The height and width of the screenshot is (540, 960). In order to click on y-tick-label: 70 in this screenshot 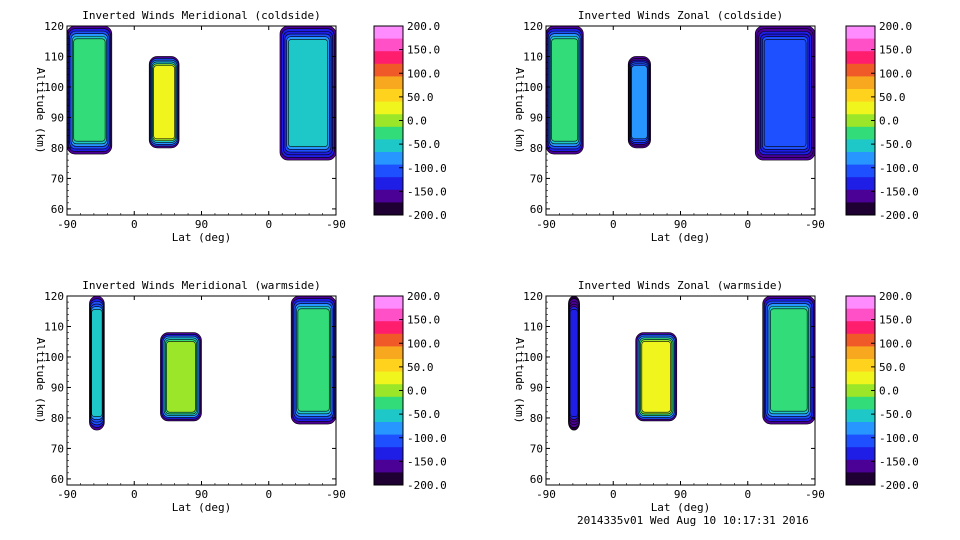, I will do `click(57, 448)`.